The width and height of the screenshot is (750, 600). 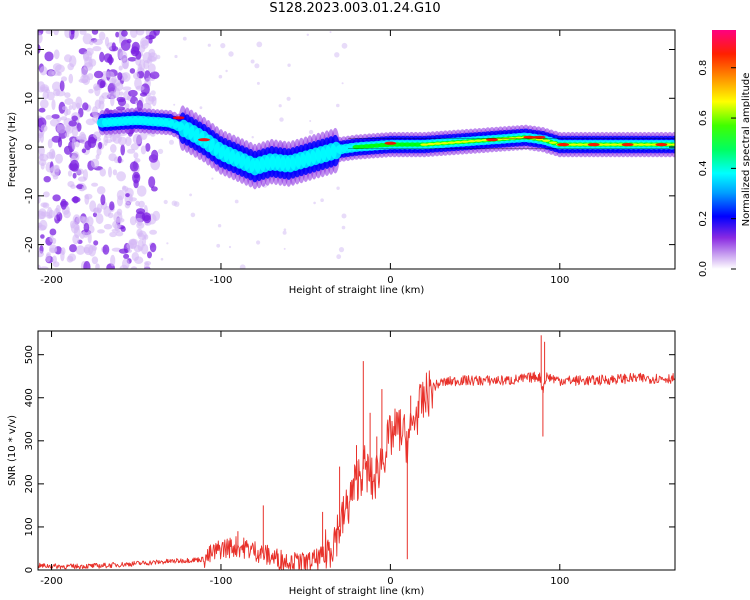 I want to click on colorbar, so click(x=724, y=149).